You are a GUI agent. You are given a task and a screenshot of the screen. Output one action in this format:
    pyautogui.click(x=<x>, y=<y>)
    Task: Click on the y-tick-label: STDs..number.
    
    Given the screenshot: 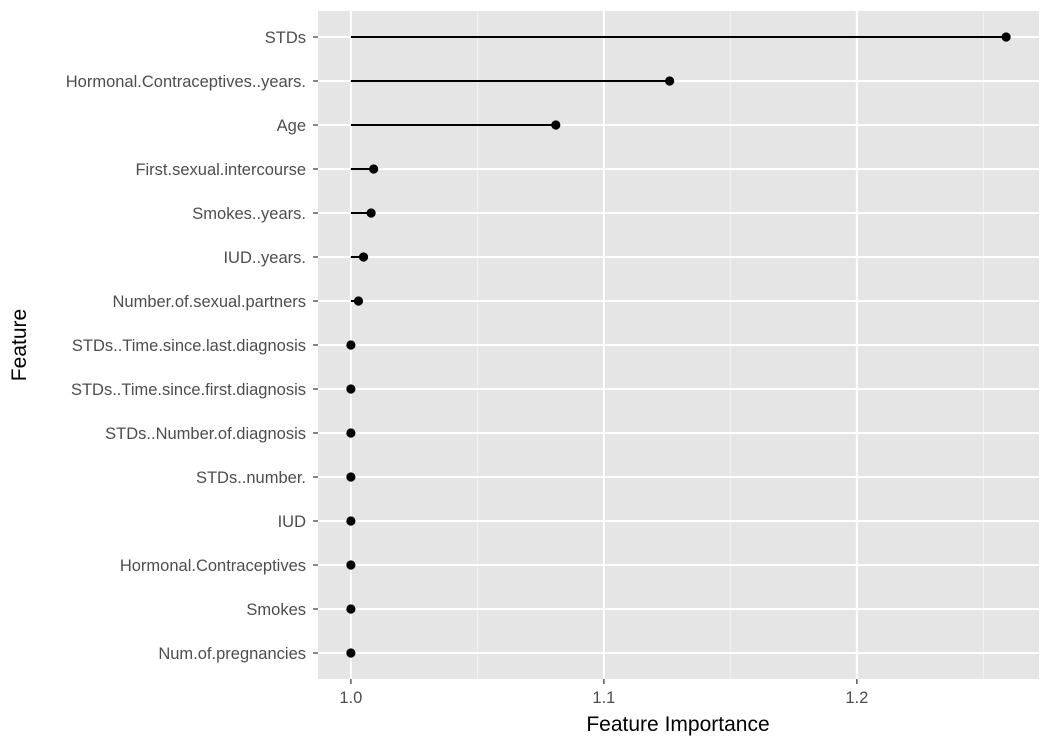 What is the action you would take?
    pyautogui.click(x=251, y=478)
    